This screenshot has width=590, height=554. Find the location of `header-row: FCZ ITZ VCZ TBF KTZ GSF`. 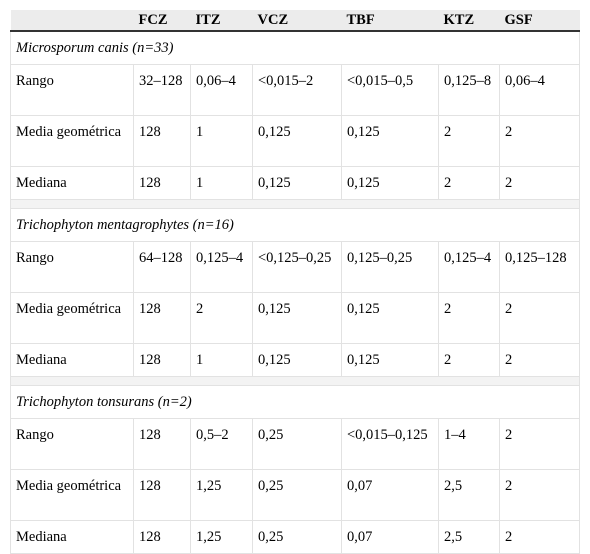

header-row: FCZ ITZ VCZ TBF KTZ GSF is located at coordinates (295, 21).